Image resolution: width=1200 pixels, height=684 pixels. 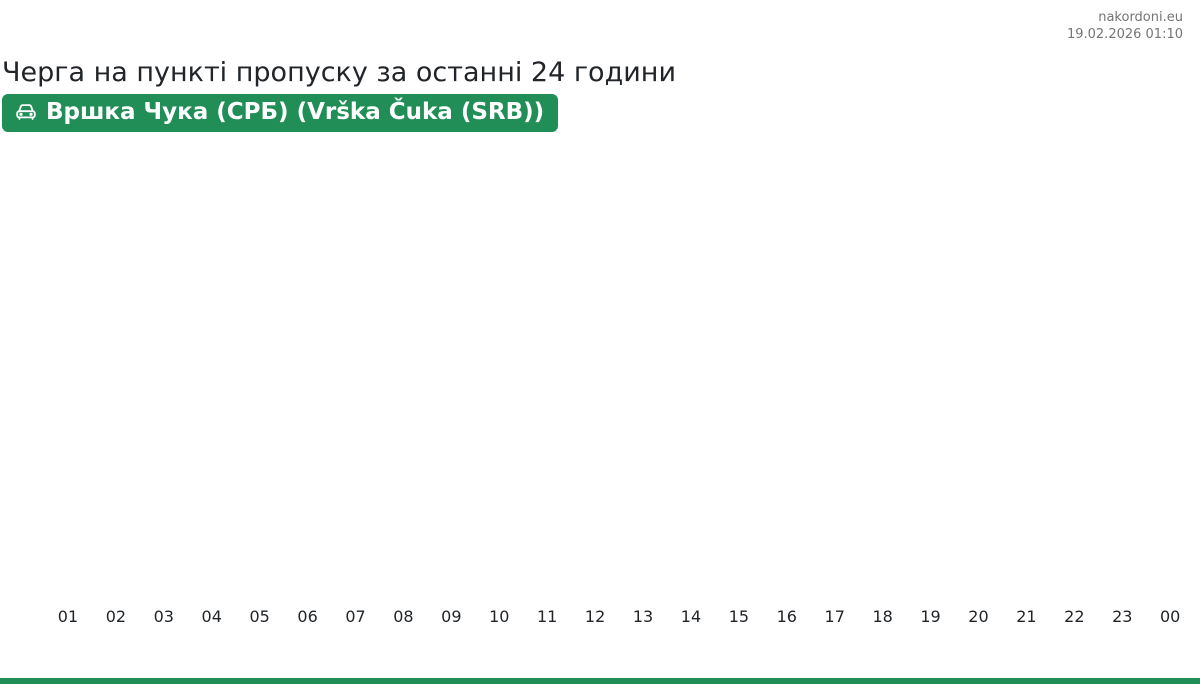 I want to click on checkpoint-badge-label: Вршка Чука (СРБ) (Vrška Čuka (SRB)), so click(x=295, y=112).